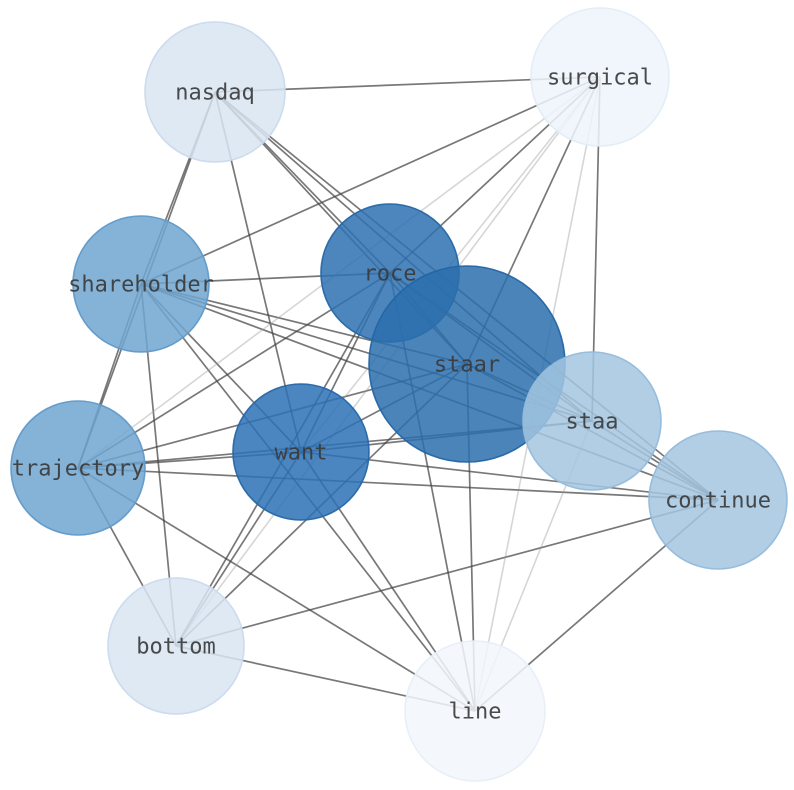  I want to click on edge-continue-bottom, so click(447, 573).